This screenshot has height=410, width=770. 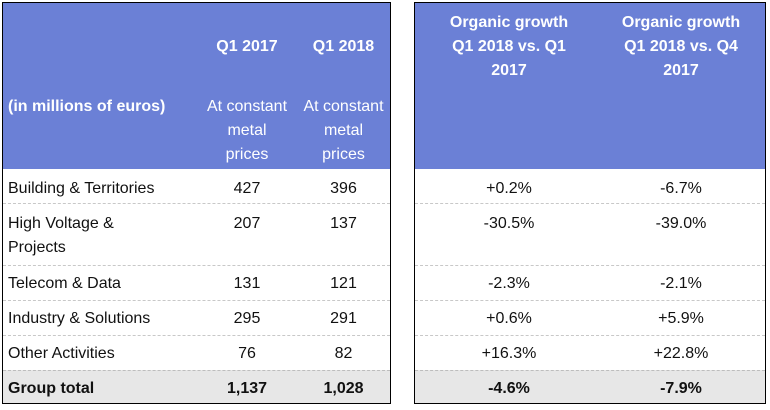 What do you see at coordinates (343, 388) in the screenshot?
I see `total-value-q1-2018: 1,028` at bounding box center [343, 388].